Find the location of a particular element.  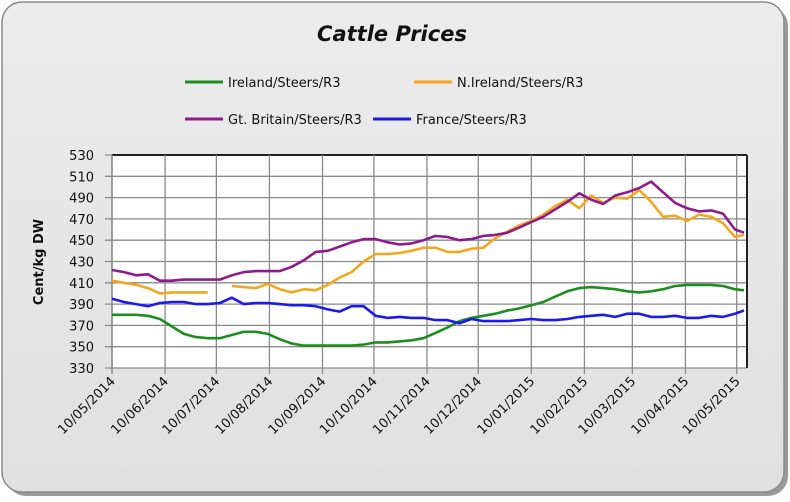

legend-item: Ireland/Steers/R3 is located at coordinates (263, 83).